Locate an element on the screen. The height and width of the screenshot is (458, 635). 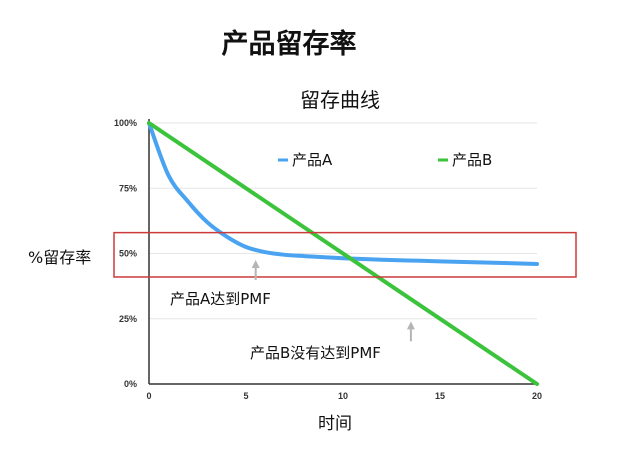
x-axis-label: 时间 is located at coordinates (335, 424).